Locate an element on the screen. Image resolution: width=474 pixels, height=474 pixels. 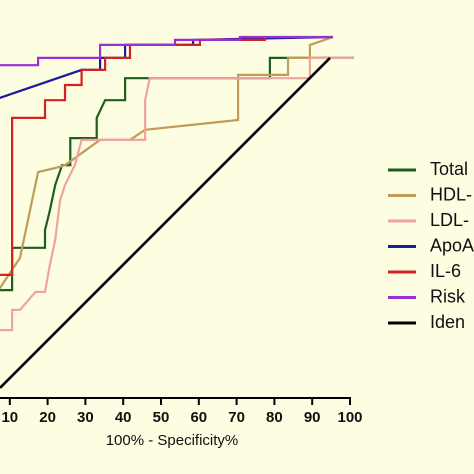
x-tick-label: 20 is located at coordinates (47, 417).